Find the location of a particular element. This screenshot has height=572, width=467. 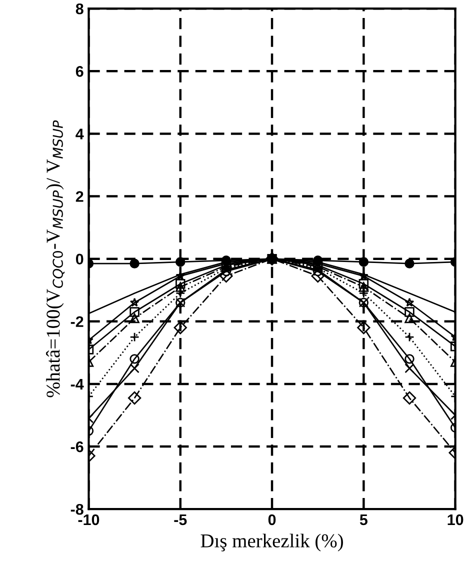

y-tick-label: 6 is located at coordinates (80, 71).